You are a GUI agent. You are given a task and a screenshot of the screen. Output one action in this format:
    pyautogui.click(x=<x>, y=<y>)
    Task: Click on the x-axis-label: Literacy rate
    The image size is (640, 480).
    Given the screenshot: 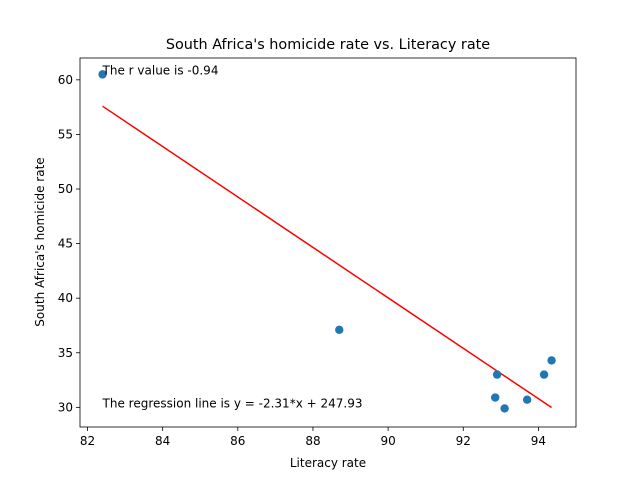 What is the action you would take?
    pyautogui.click(x=328, y=463)
    